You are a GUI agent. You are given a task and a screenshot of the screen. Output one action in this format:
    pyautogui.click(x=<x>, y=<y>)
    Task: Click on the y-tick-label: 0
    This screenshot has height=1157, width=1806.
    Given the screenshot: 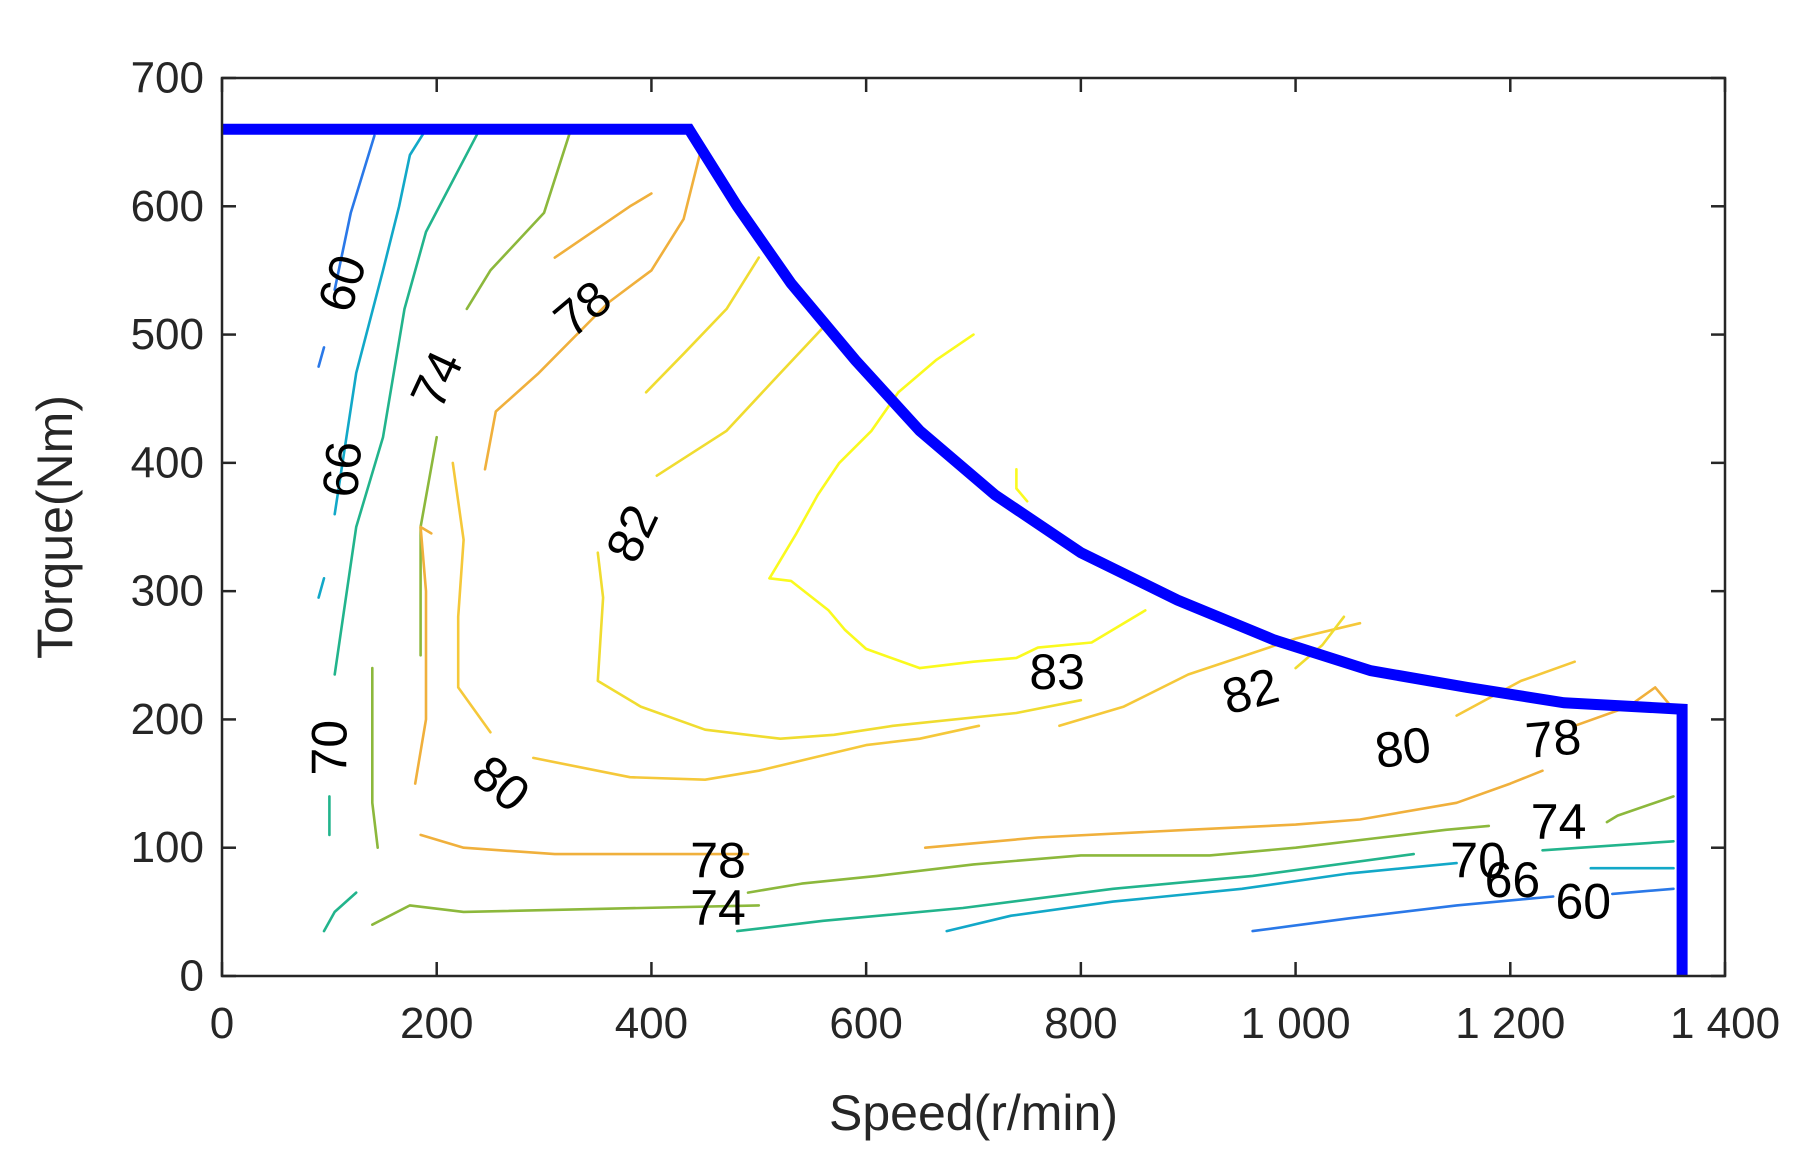 What is the action you would take?
    pyautogui.click(x=192, y=976)
    